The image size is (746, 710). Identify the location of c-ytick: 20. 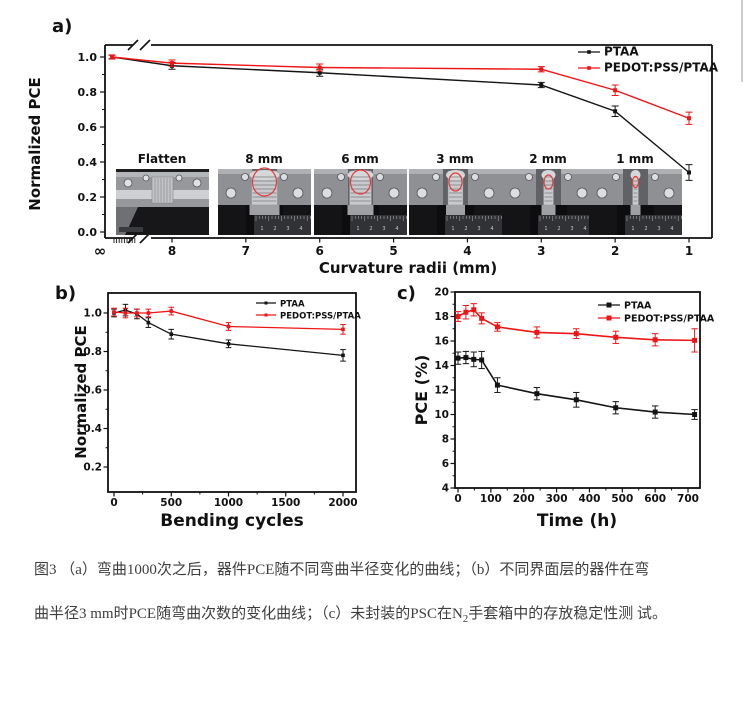
(441, 293).